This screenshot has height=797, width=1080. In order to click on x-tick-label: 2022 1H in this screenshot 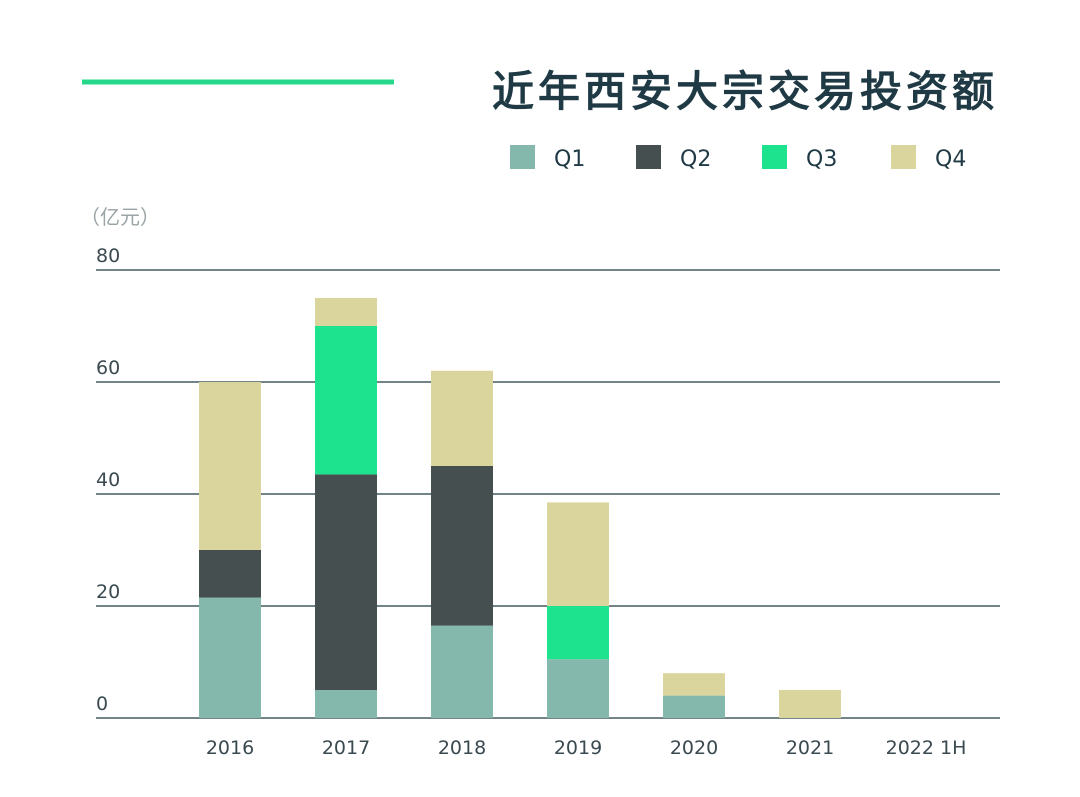, I will do `click(926, 748)`.